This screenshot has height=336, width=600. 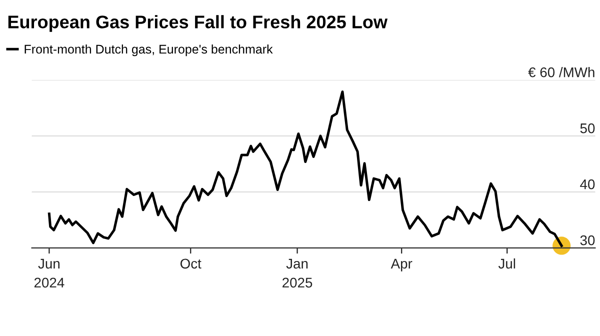 What do you see at coordinates (587, 128) in the screenshot?
I see `y-tick-label: 50` at bounding box center [587, 128].